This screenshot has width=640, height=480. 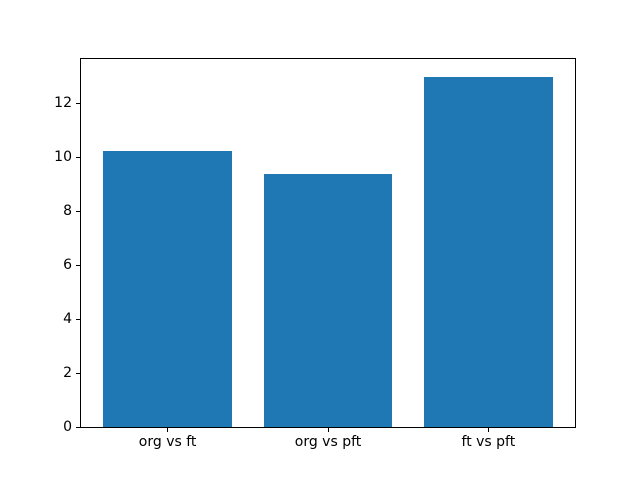 I want to click on x-tick-label: ft vs pft, so click(x=488, y=442).